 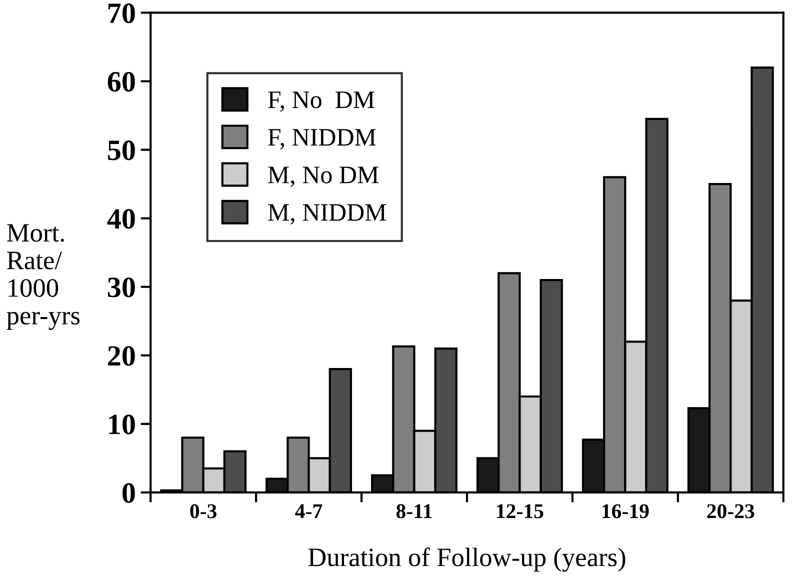 What do you see at coordinates (122, 424) in the screenshot?
I see `y-tick-label: 10` at bounding box center [122, 424].